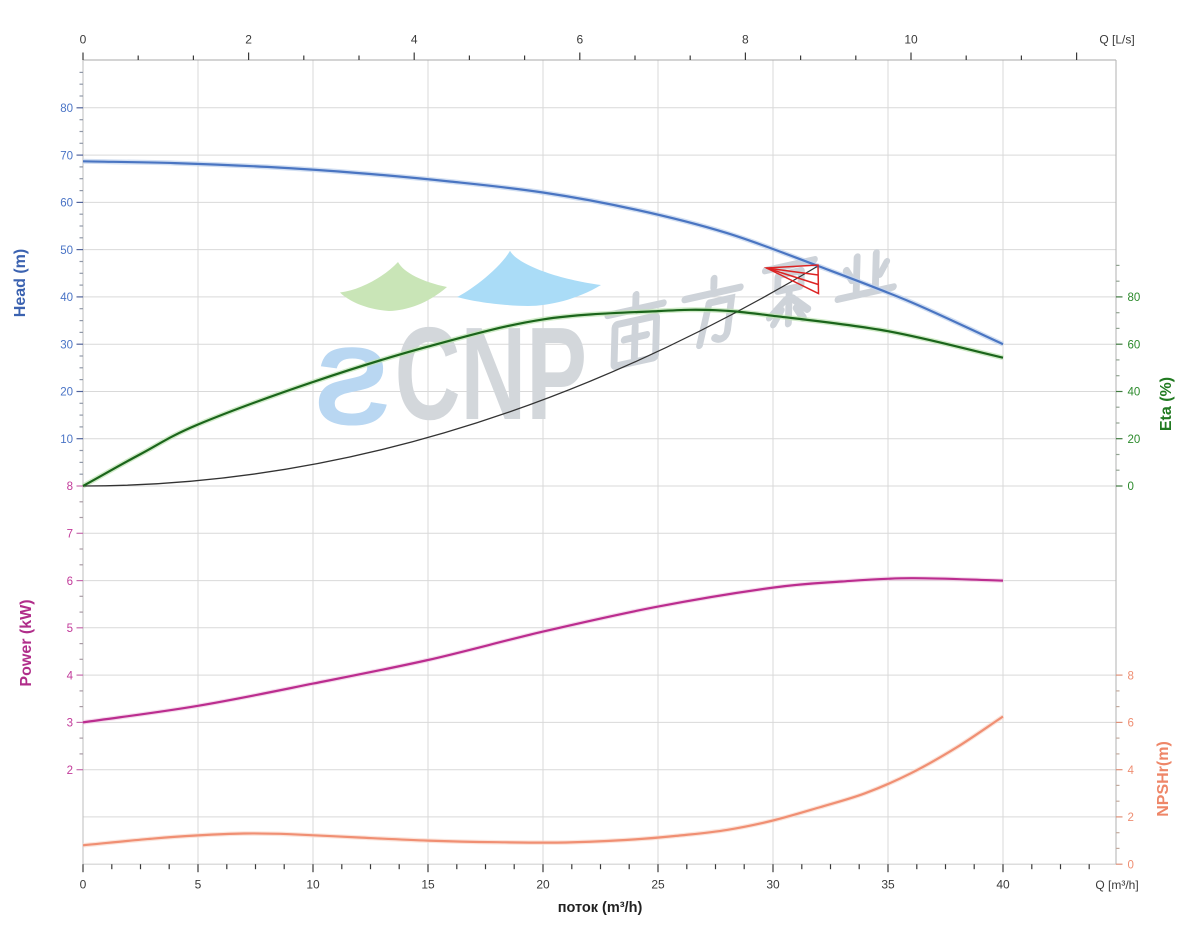  I want to click on svg-text: 50, so click(66, 251).